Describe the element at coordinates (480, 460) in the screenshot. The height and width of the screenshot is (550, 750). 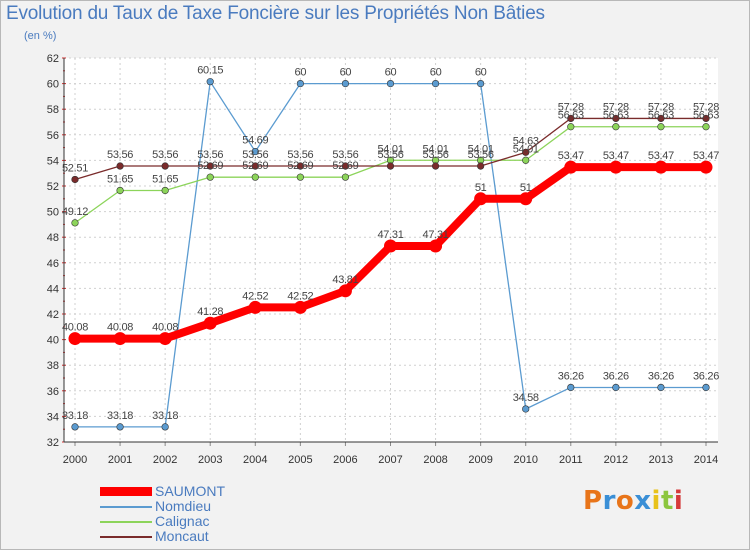
I see `x-tick-label: 2009` at that location.